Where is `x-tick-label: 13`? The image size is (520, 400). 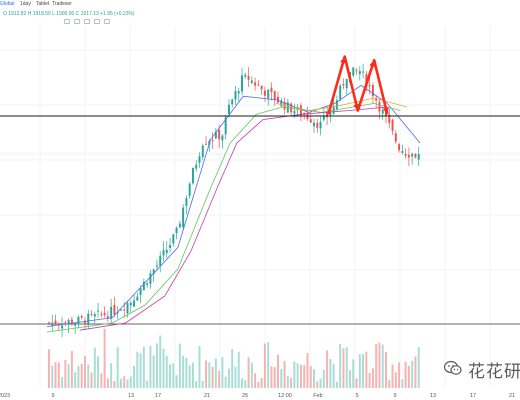 x-tick-label: 13 is located at coordinates (131, 396).